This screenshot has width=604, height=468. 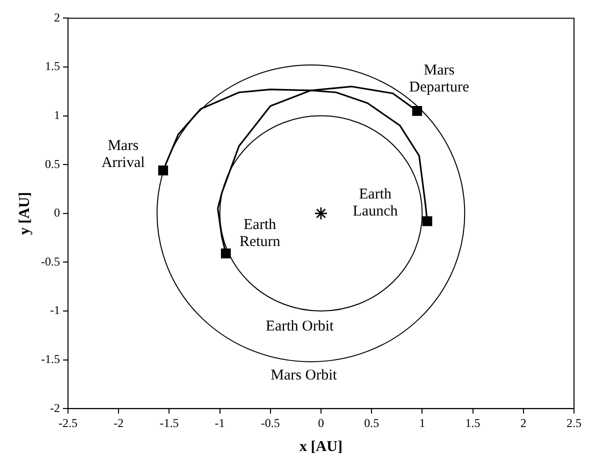 What do you see at coordinates (50, 261) in the screenshot?
I see `y-tick-label: -0.5` at bounding box center [50, 261].